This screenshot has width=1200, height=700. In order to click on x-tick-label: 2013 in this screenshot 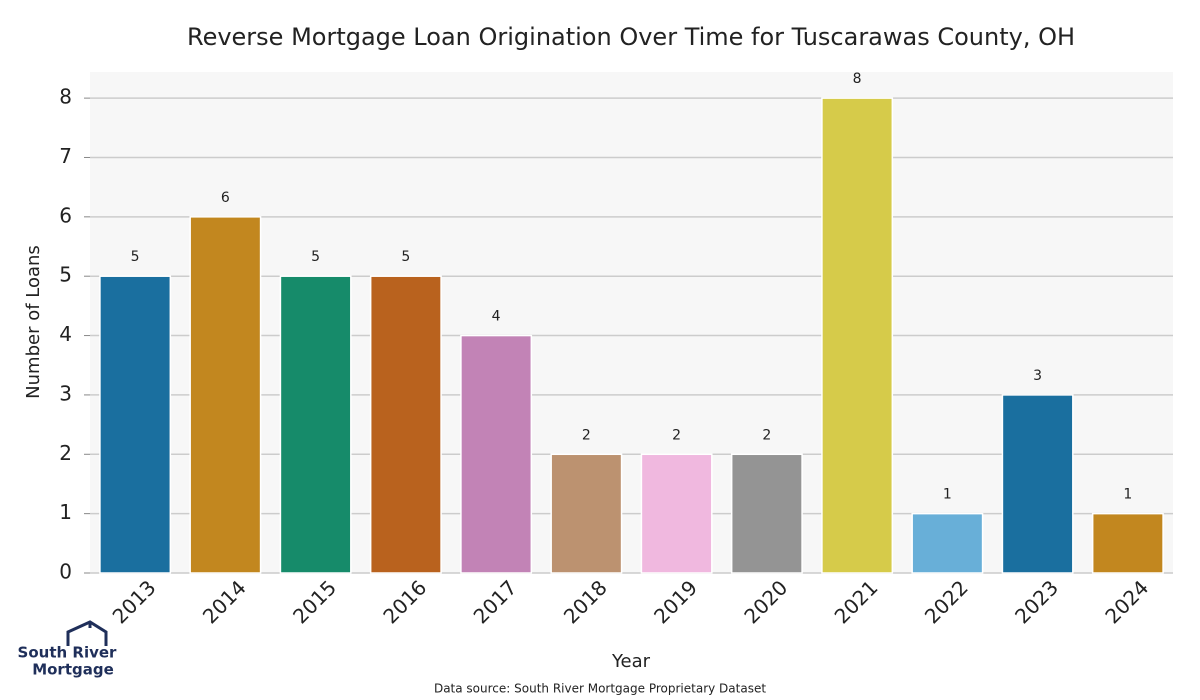, I will do `click(134, 601)`.